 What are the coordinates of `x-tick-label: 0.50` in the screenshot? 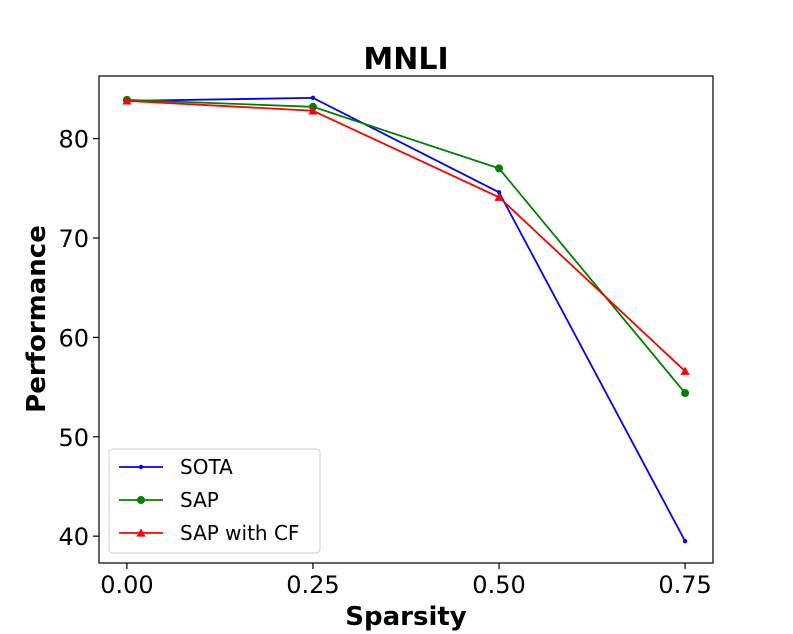 It's located at (498, 585).